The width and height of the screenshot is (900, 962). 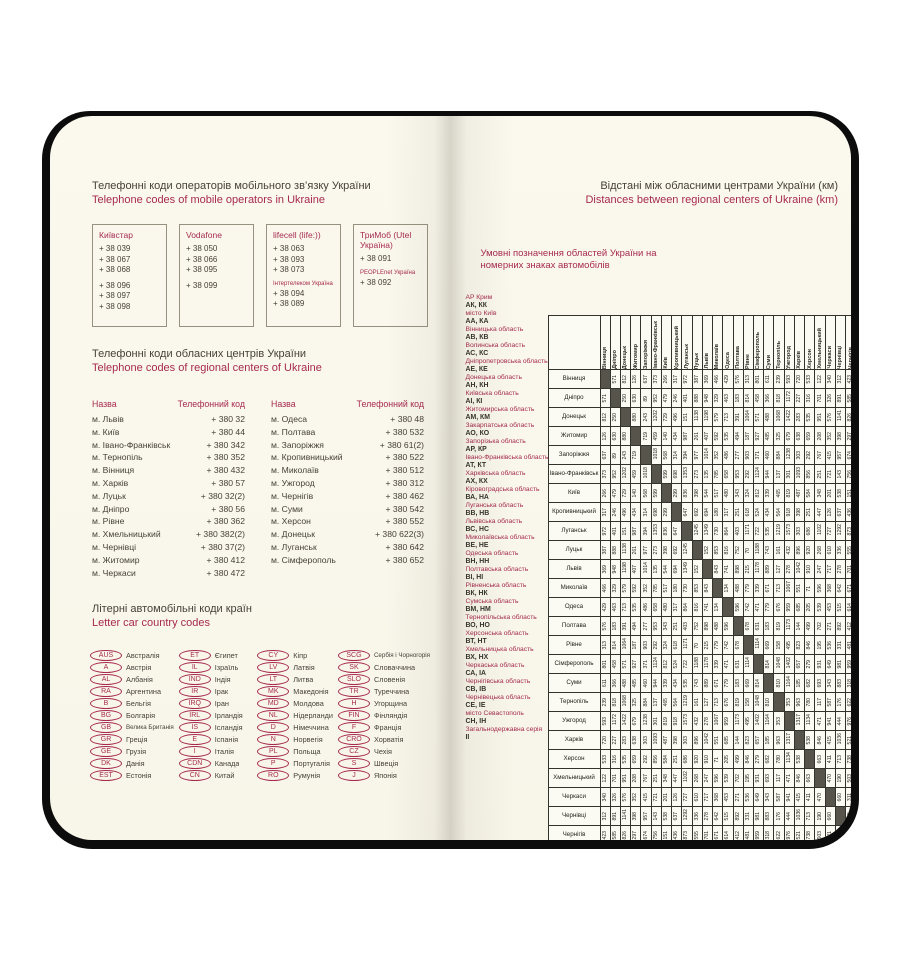 I want to click on operator-subheading: PEOPLEnet Україна, so click(x=388, y=272).